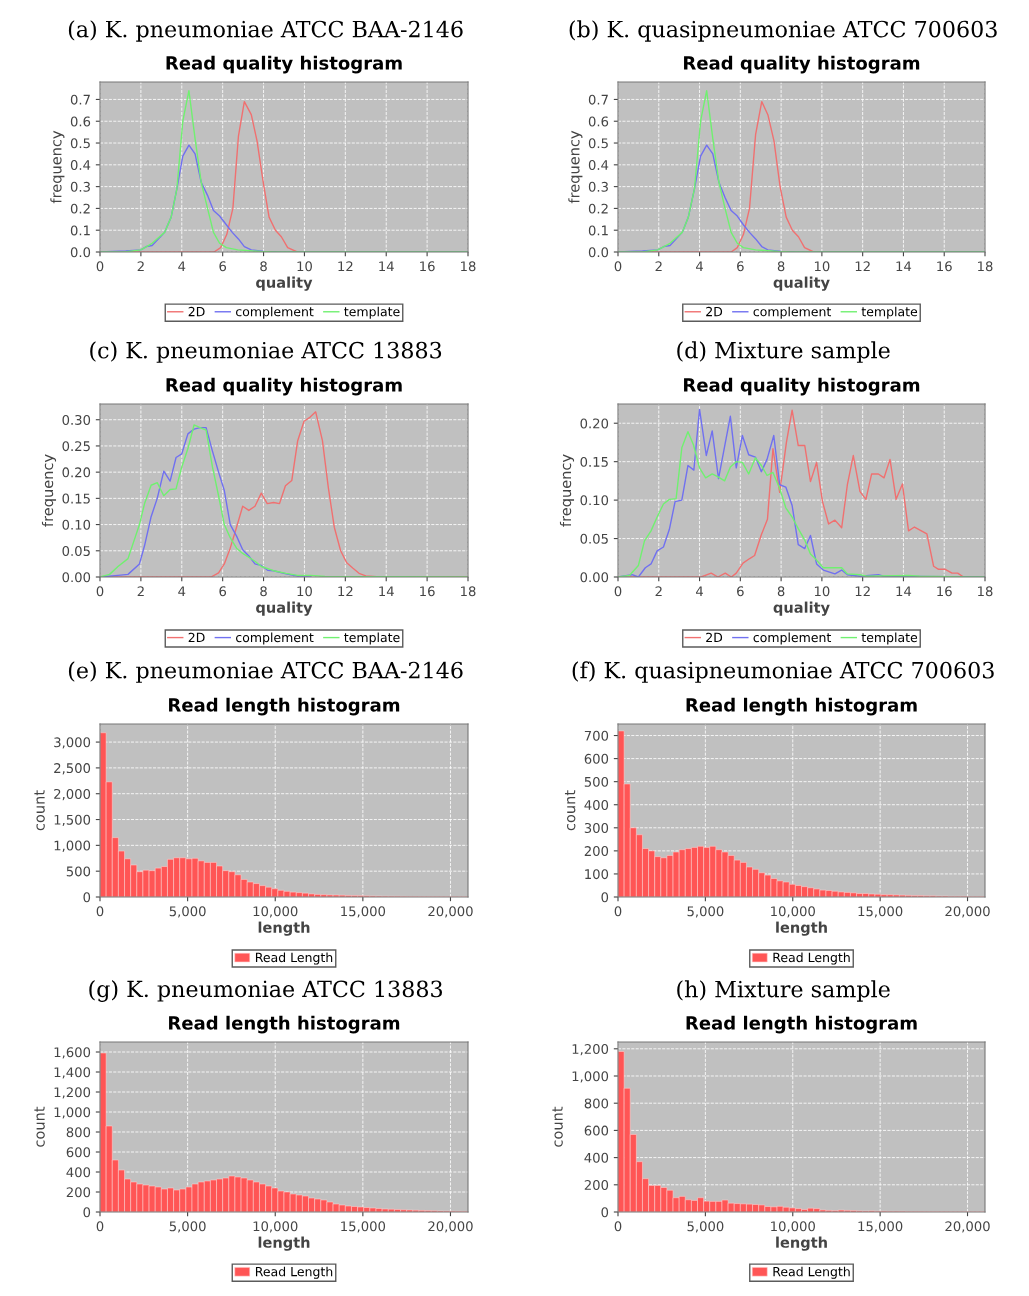  I want to click on y-tick-label: 700, so click(596, 735).